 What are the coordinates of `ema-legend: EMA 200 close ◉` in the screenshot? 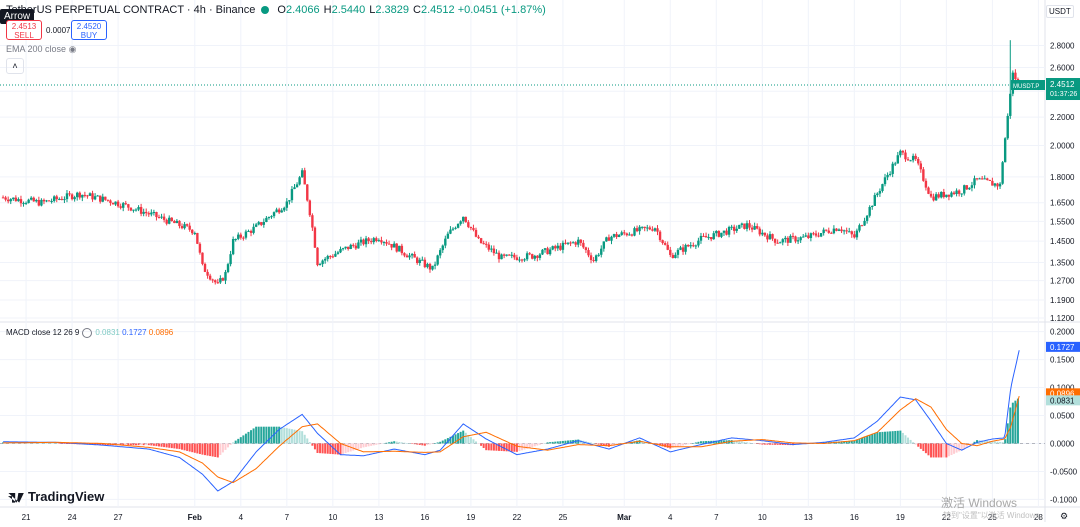 It's located at (41, 49).